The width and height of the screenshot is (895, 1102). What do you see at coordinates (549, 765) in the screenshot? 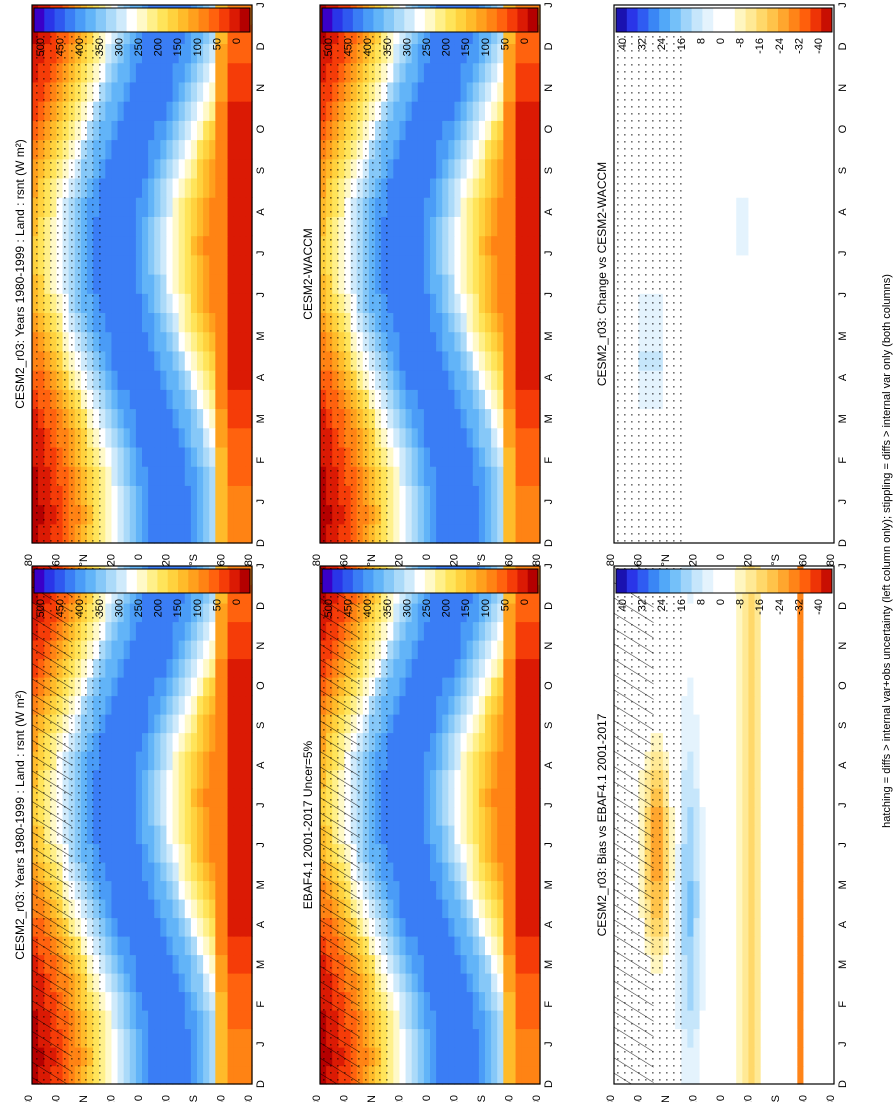
I see `x-tick-label: A` at bounding box center [549, 765].